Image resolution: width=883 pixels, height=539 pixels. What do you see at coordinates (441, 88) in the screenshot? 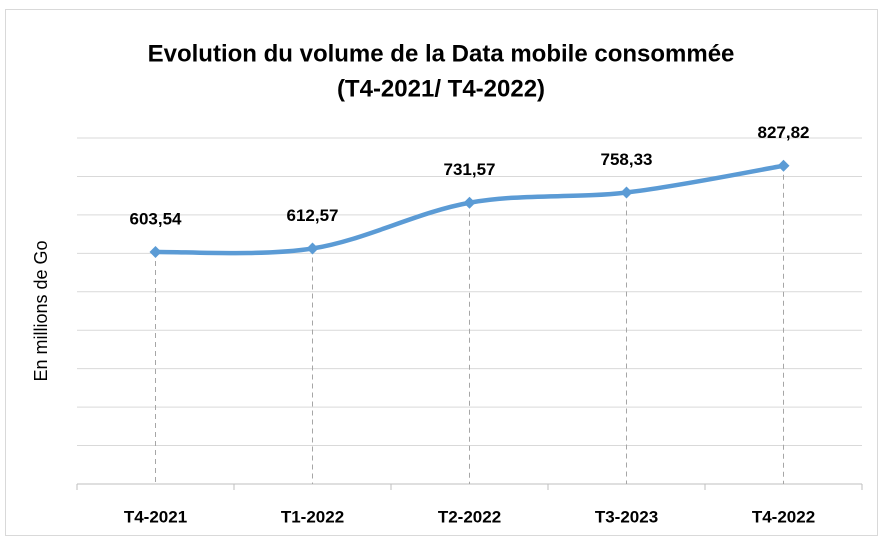
I see `chart-title: (T4-2021/ T4-2022)` at bounding box center [441, 88].